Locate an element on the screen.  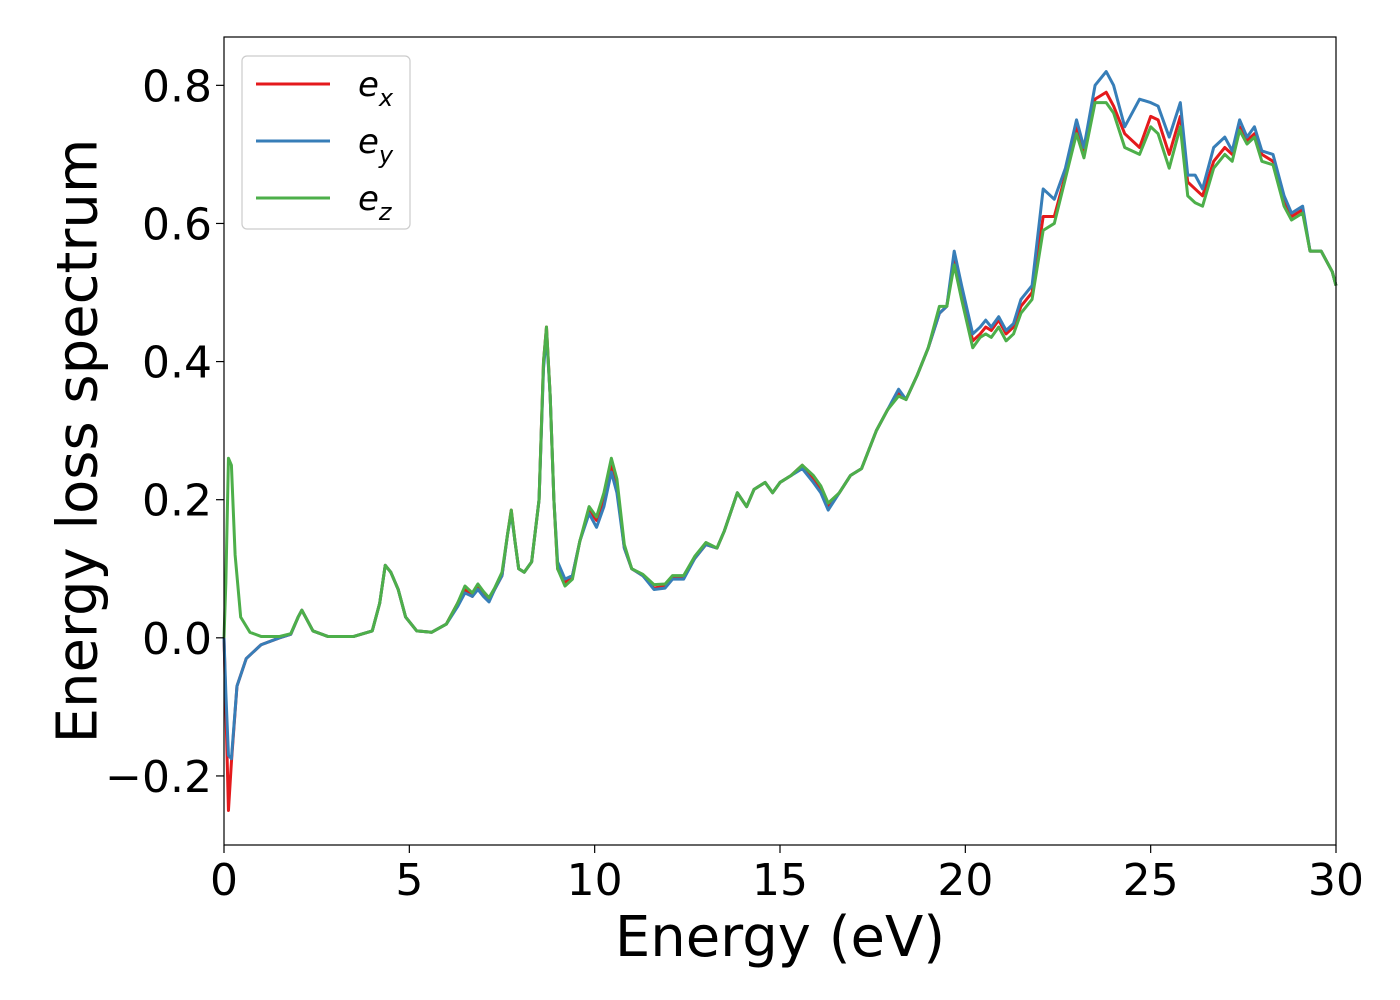
x-tick-label: 20 is located at coordinates (965, 880).